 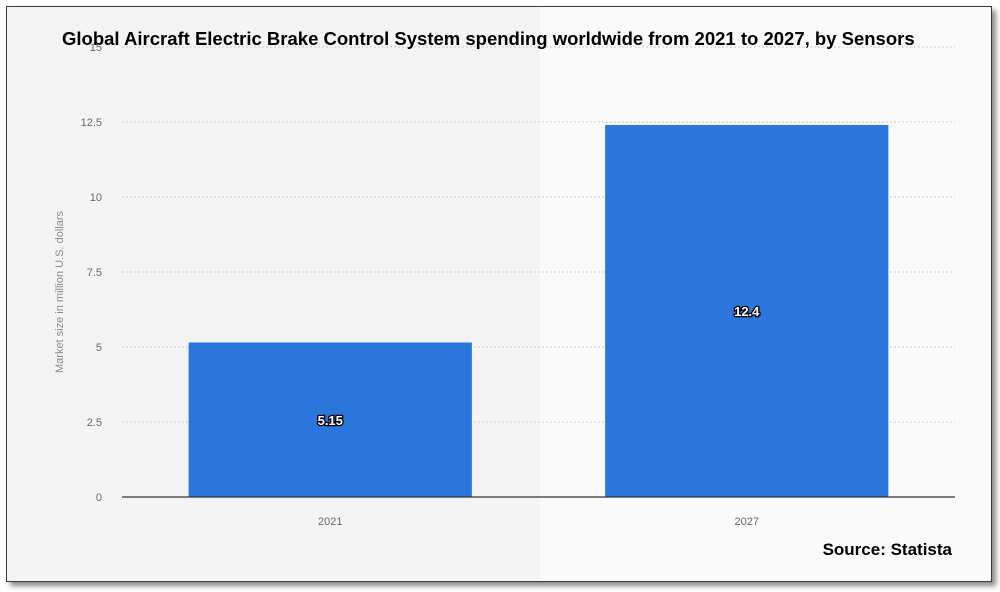 What do you see at coordinates (96, 48) in the screenshot?
I see `y-tick-label: 15` at bounding box center [96, 48].